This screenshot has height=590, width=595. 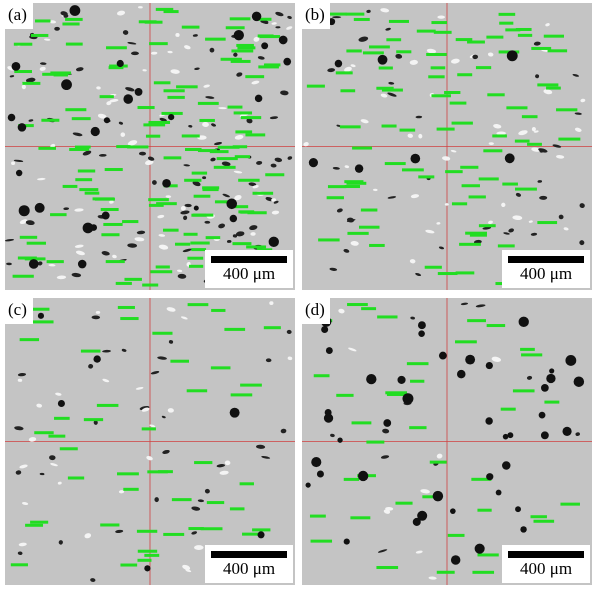 What do you see at coordinates (546, 259) in the screenshot?
I see `scale-bar` at bounding box center [546, 259].